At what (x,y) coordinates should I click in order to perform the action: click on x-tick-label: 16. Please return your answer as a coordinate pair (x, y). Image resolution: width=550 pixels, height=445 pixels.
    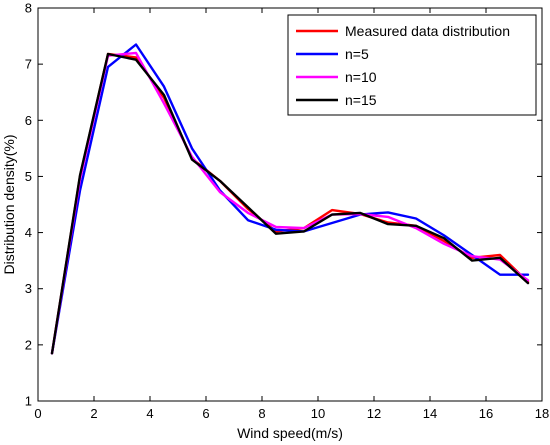
    Looking at the image, I should click on (486, 413).